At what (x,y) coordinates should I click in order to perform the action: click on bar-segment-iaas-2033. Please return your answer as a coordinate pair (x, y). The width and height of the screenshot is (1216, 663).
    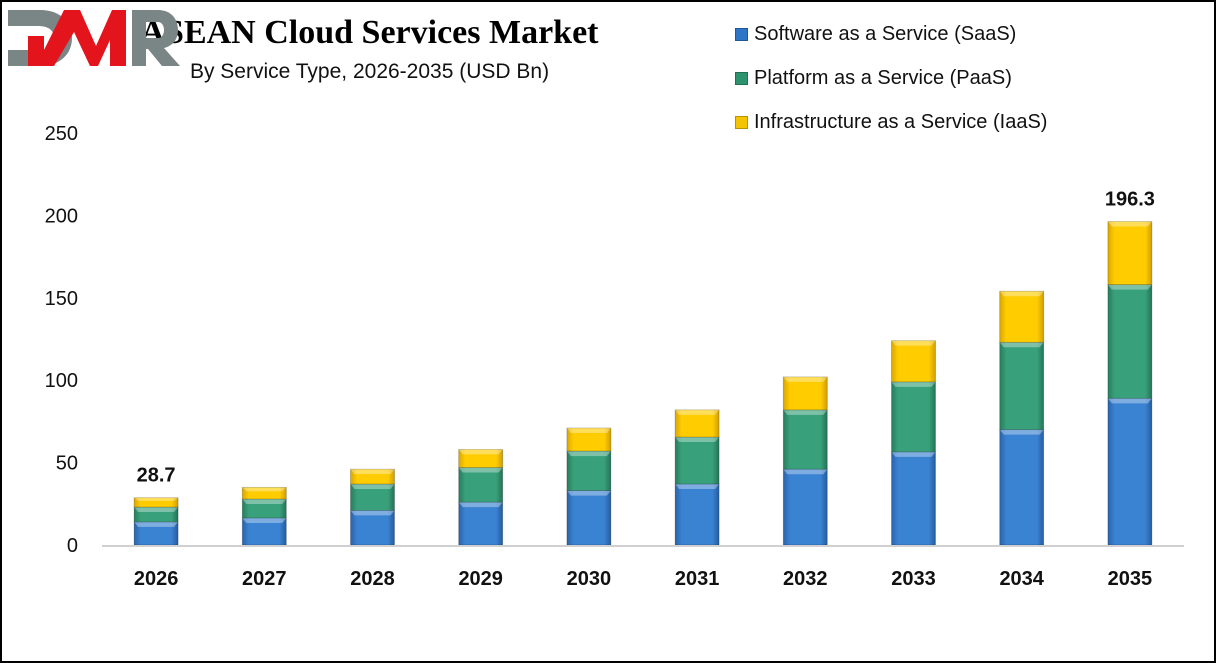
    Looking at the image, I should click on (913, 361).